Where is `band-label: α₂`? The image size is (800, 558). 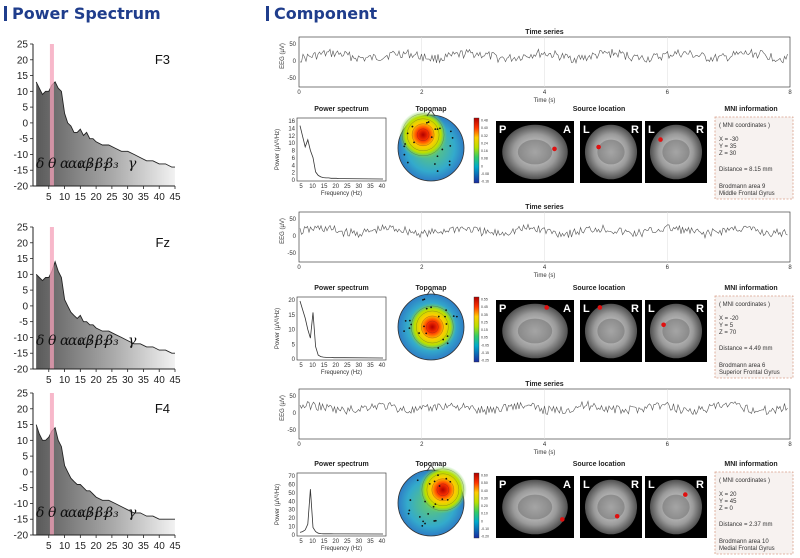 band-label: α₂ is located at coordinates (84, 164).